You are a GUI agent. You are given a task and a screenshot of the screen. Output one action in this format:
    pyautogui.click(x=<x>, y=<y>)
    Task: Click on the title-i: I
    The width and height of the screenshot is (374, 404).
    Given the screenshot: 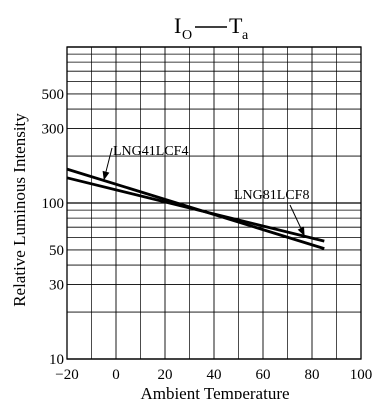 What is the action you would take?
    pyautogui.click(x=177, y=25)
    